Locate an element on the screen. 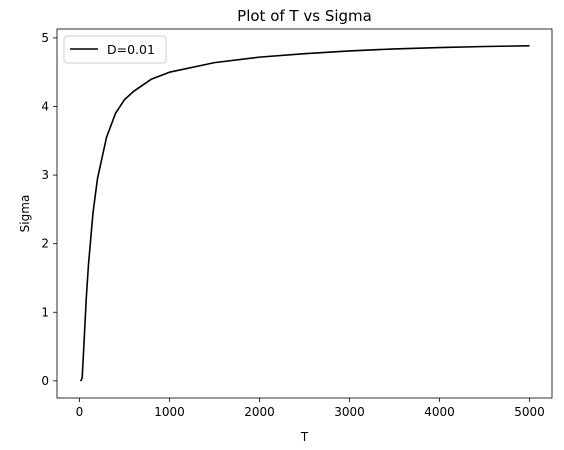 This screenshot has width=564, height=450. legend: D=0.01 is located at coordinates (115, 49).